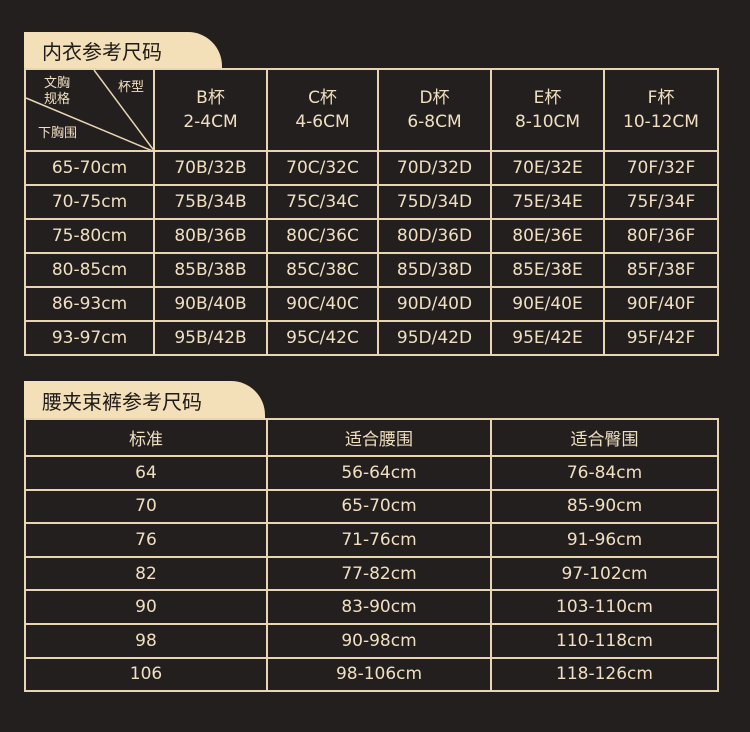 This screenshot has width=750, height=732. I want to click on table-cell: 118-126cm, so click(604, 674).